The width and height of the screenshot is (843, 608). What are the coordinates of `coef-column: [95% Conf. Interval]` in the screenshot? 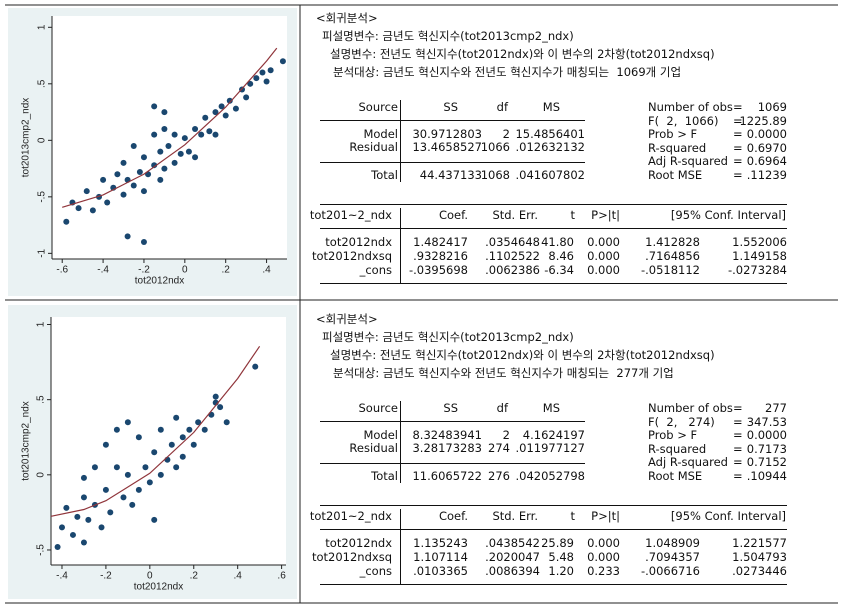 It's located at (728, 516).